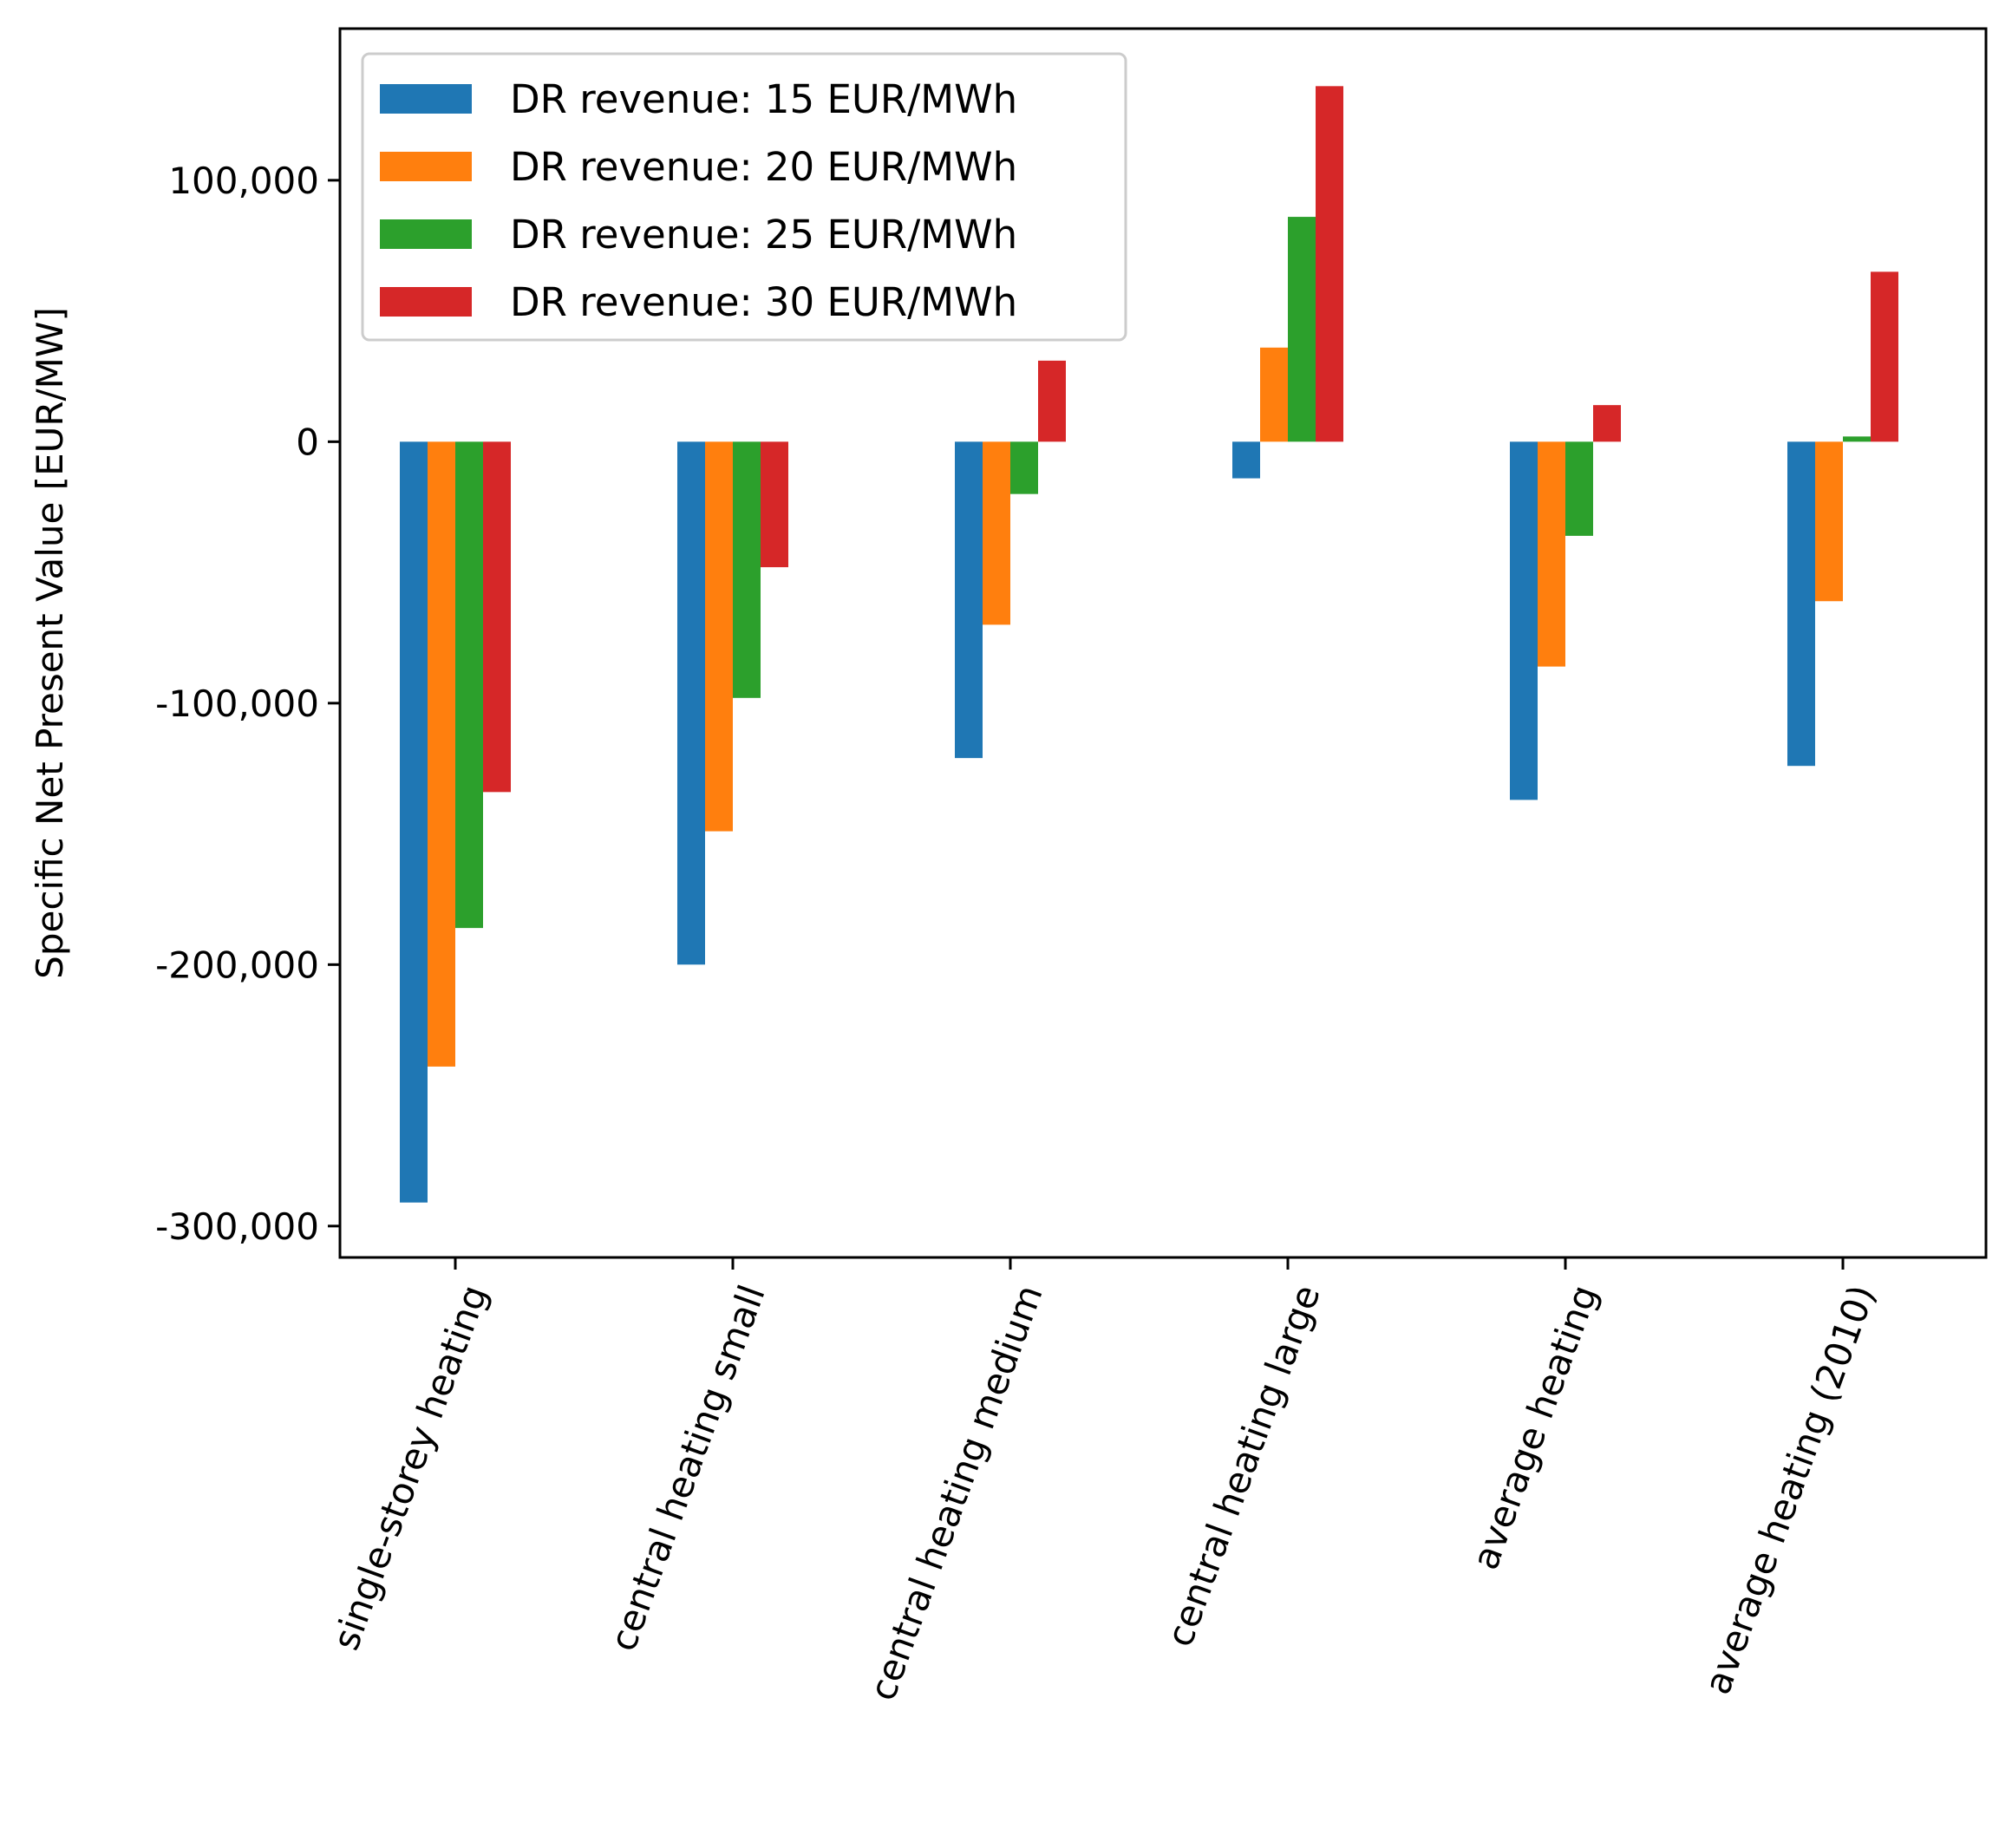  What do you see at coordinates (50, 643) in the screenshot?
I see `y-axis-label: Specific Net Present Value [EUR/MW]` at bounding box center [50, 643].